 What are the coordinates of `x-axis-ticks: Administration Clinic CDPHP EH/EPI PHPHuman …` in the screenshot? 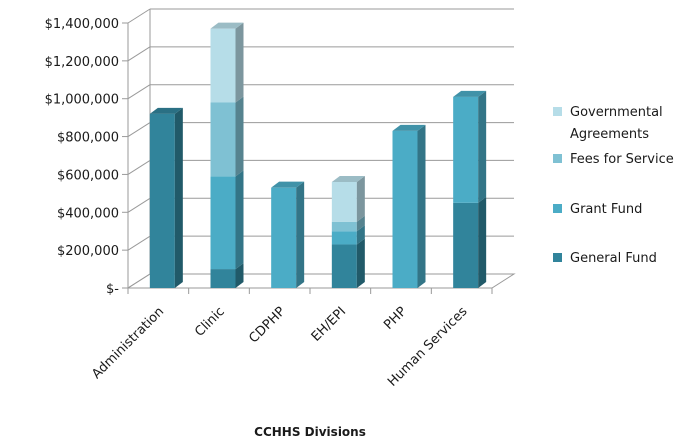 It's located at (279, 347).